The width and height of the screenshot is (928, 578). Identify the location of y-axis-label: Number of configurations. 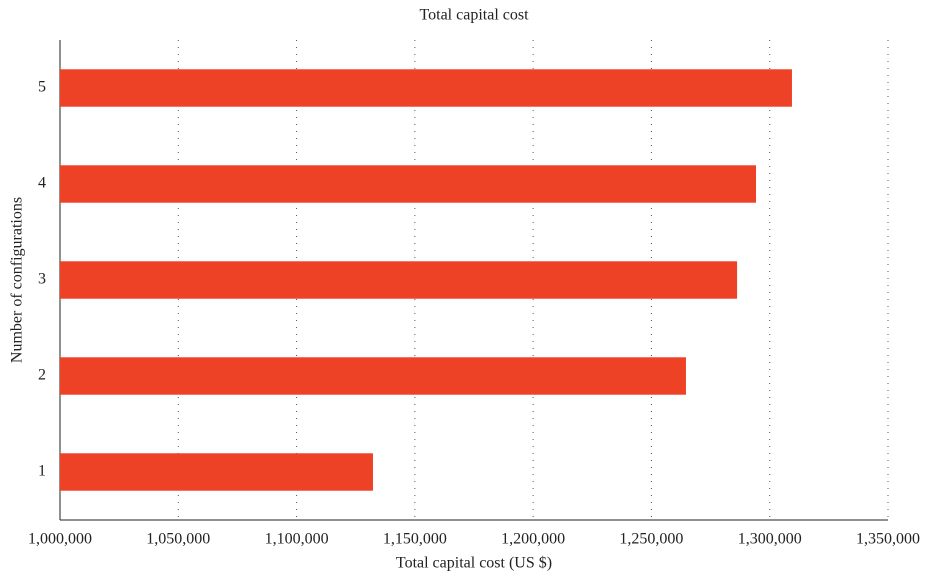
(17, 280).